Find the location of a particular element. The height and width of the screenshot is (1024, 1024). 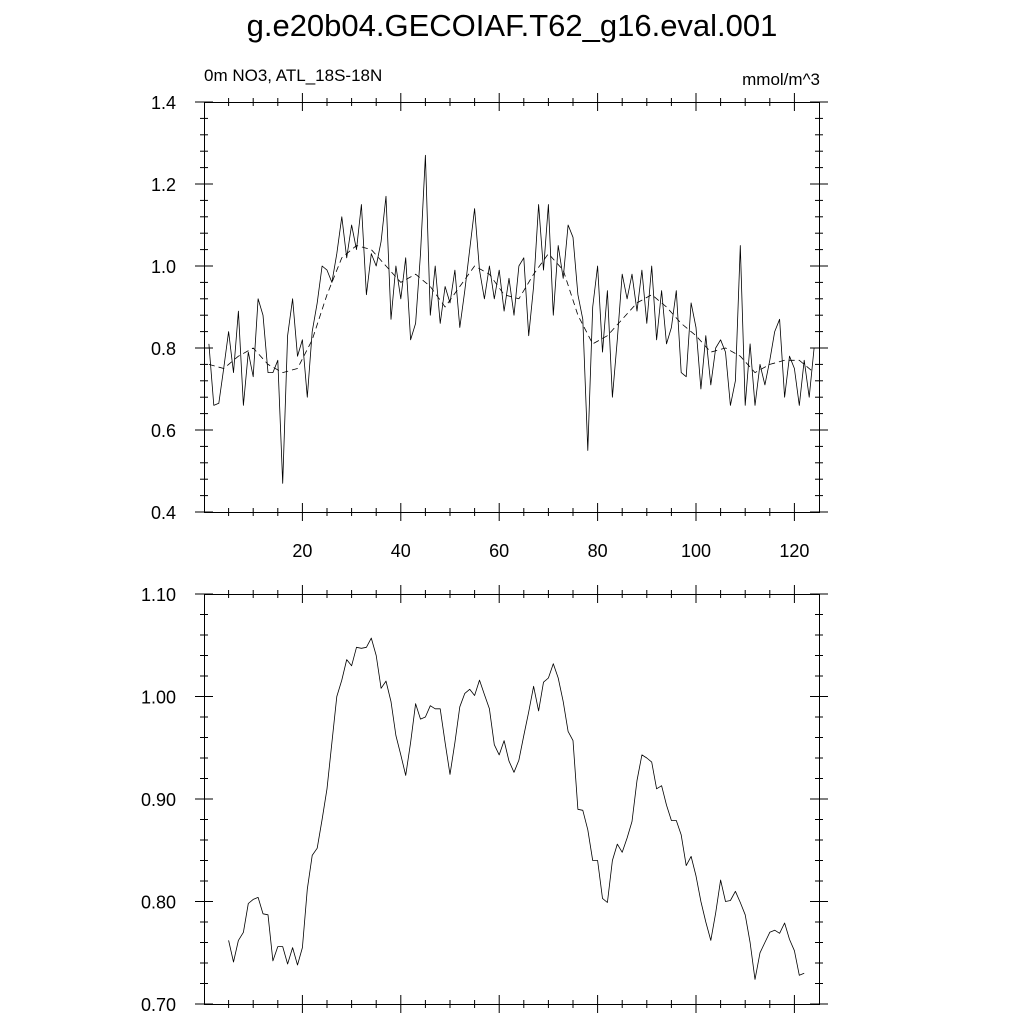

chart-title: g.e20b04.GECOIAF.T62_g16.eval.001 is located at coordinates (512, 25).